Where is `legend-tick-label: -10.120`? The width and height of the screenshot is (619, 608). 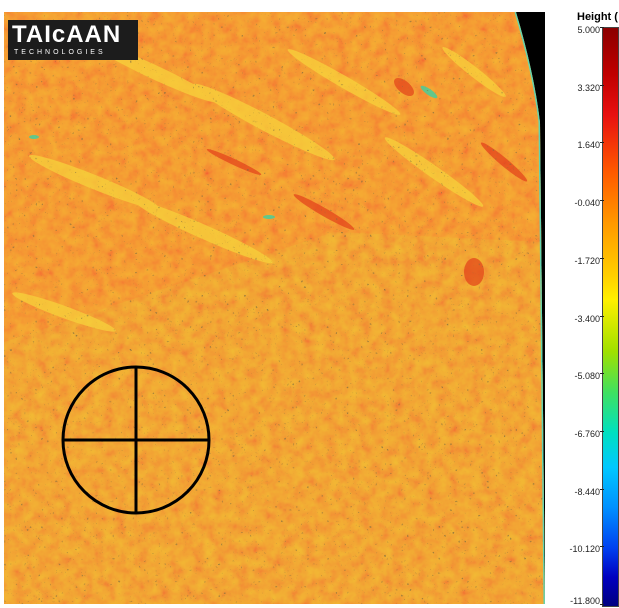 legend-tick-label: -10.120 is located at coordinates (584, 549).